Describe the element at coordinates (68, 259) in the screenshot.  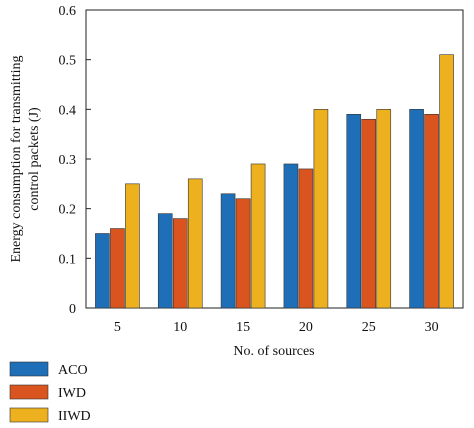
I see `y-tick-label: 0.1` at that location.